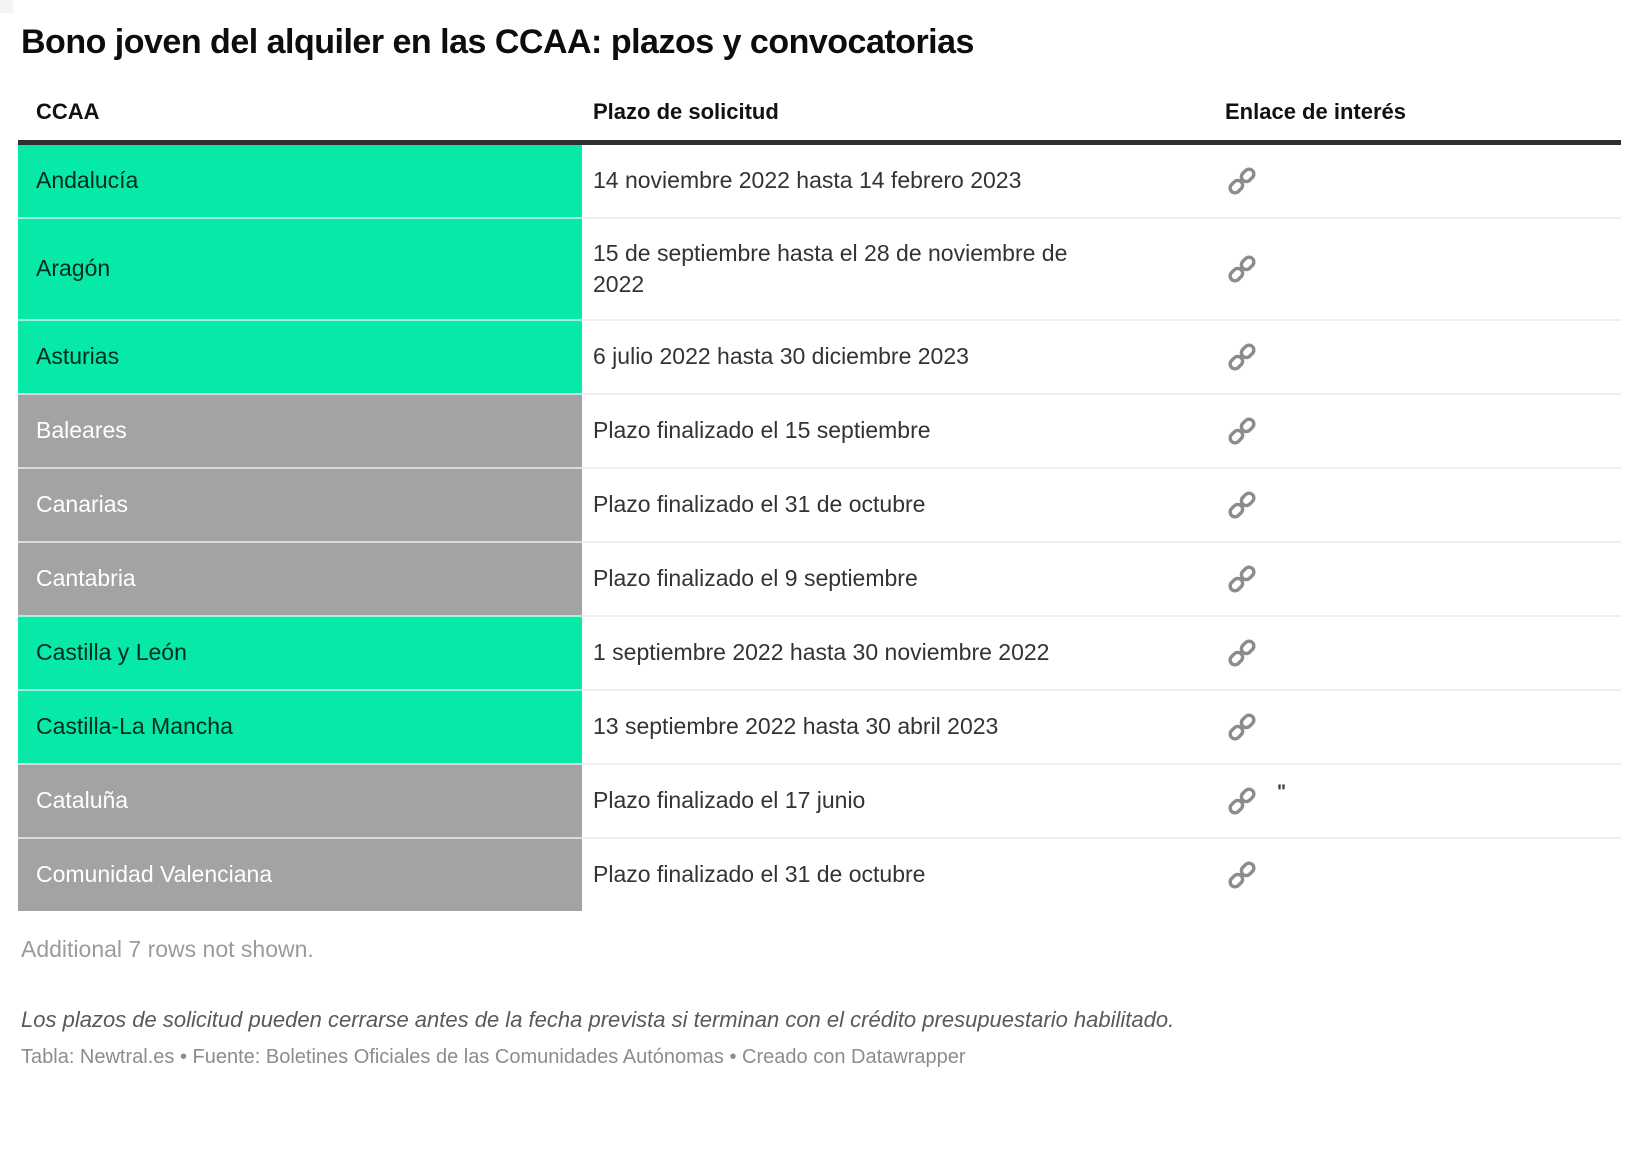  I want to click on ccaa-label: Baleares, so click(81, 430).